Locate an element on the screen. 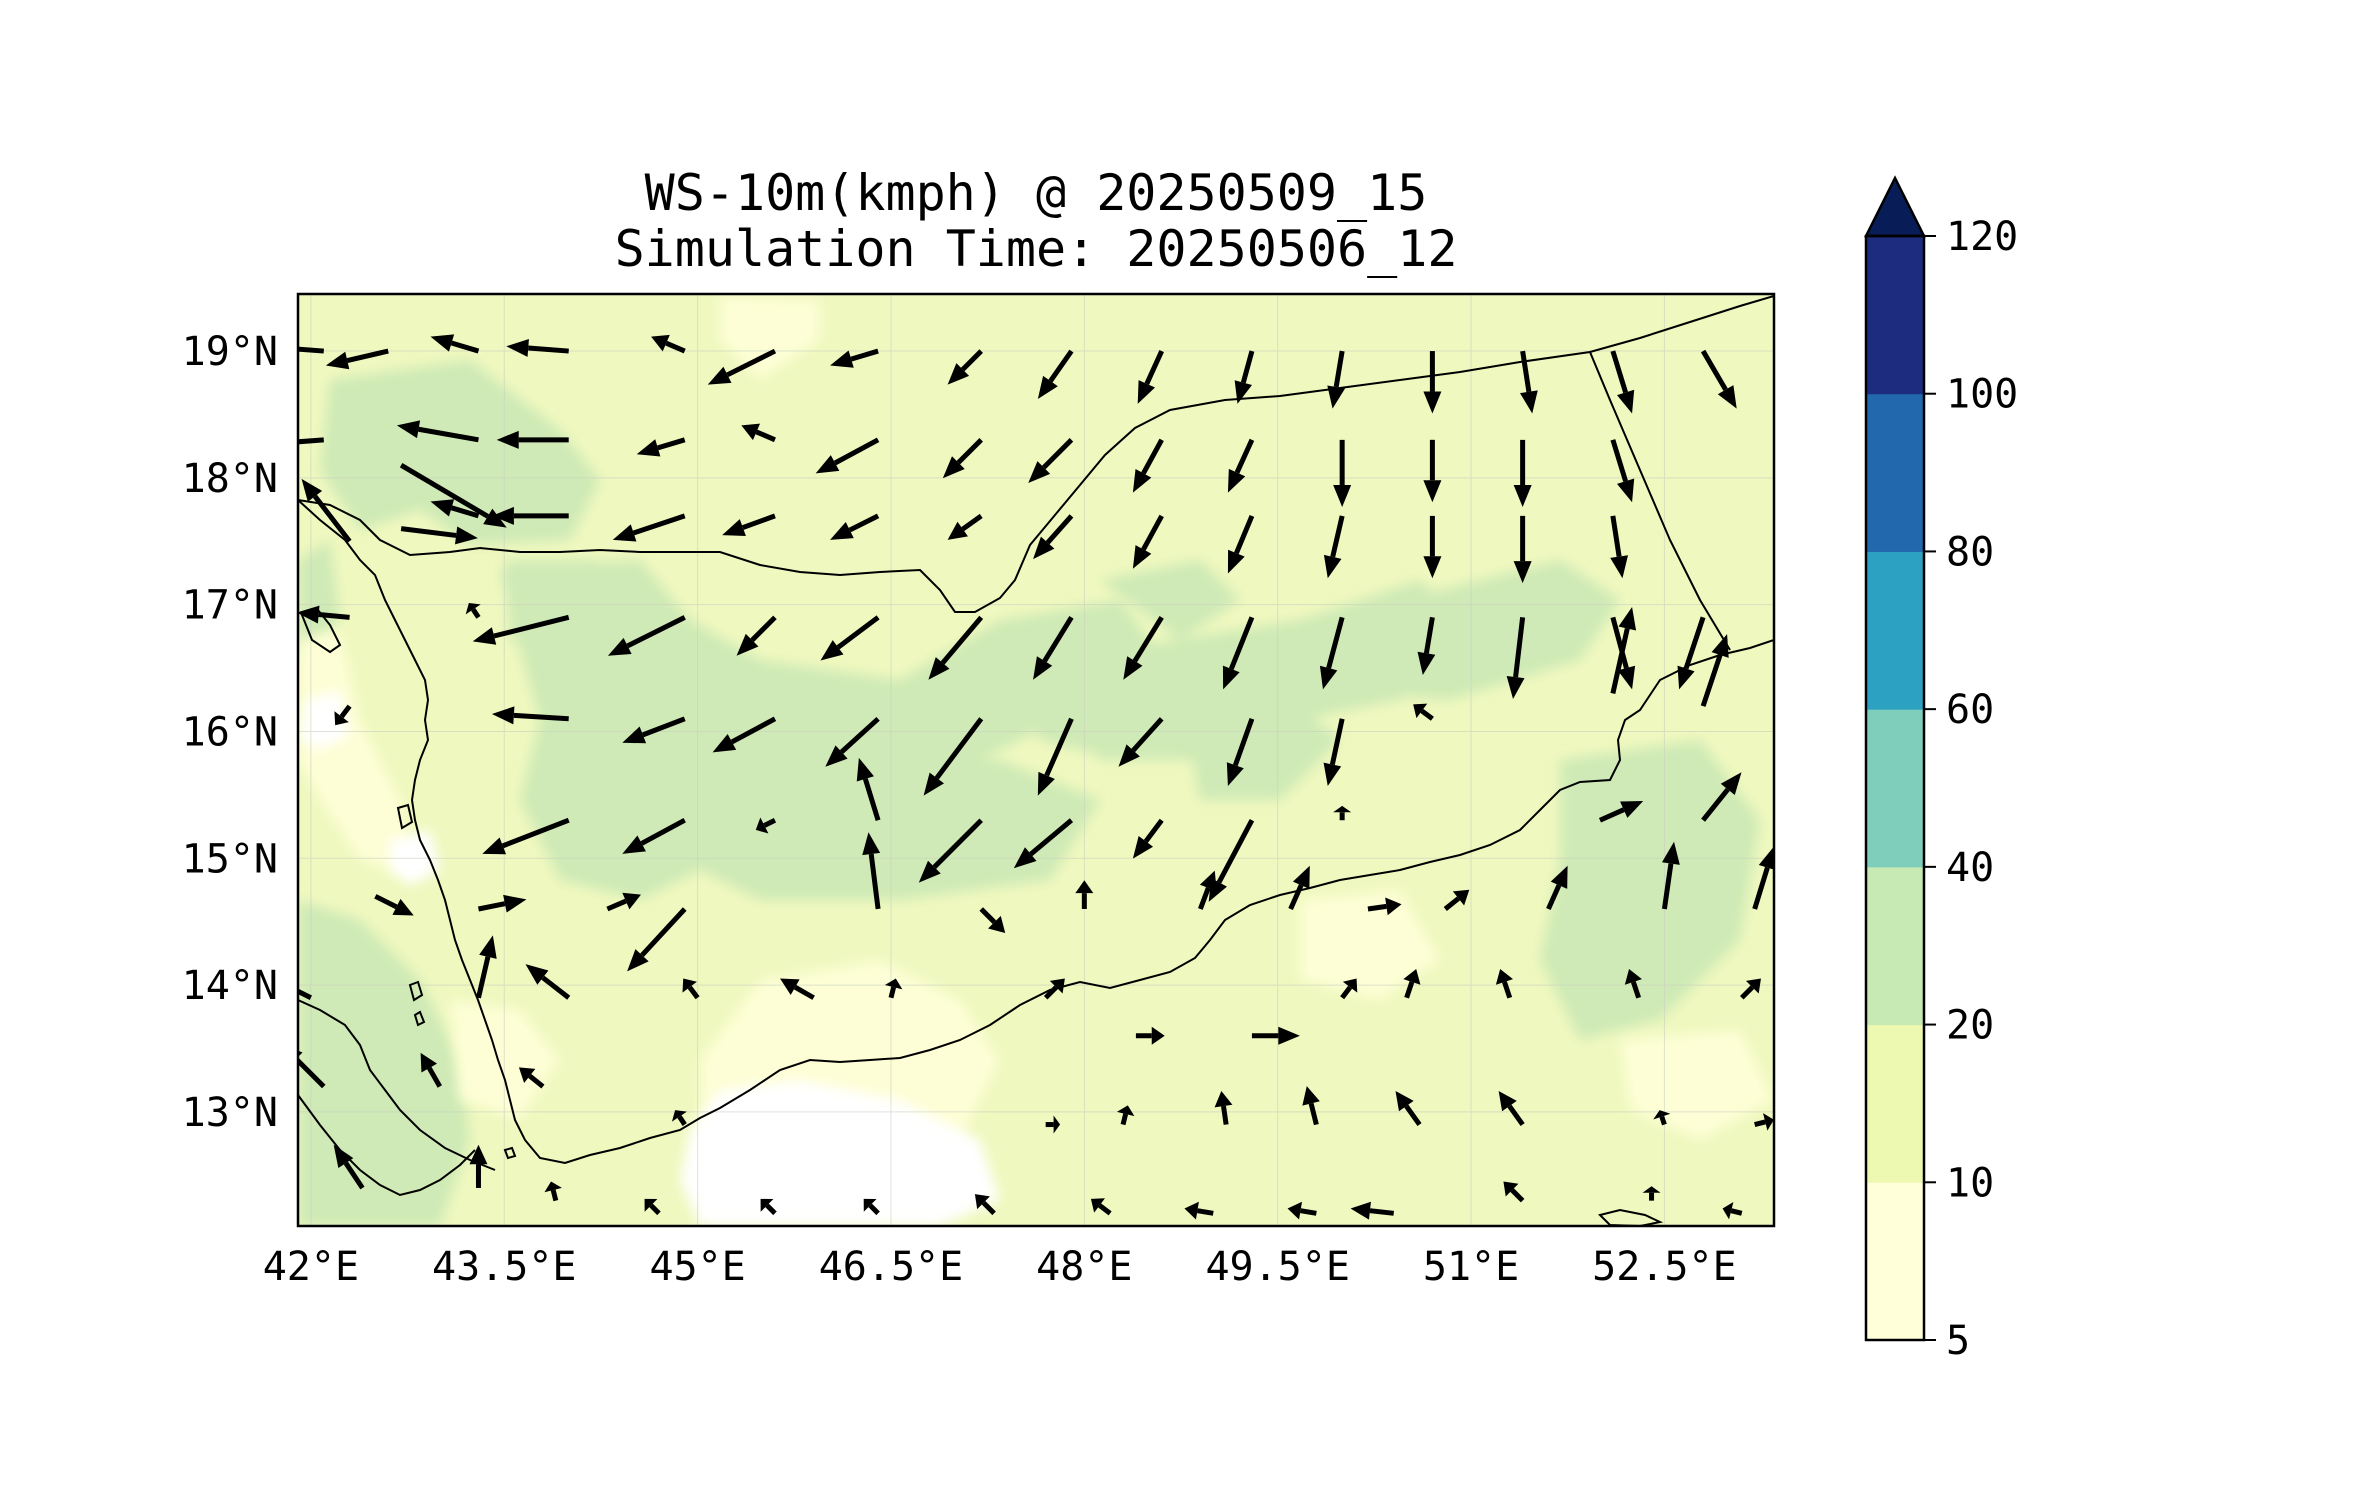 The image size is (2371, 1500). lon-tick-label: 43.5°E is located at coordinates (504, 1267).